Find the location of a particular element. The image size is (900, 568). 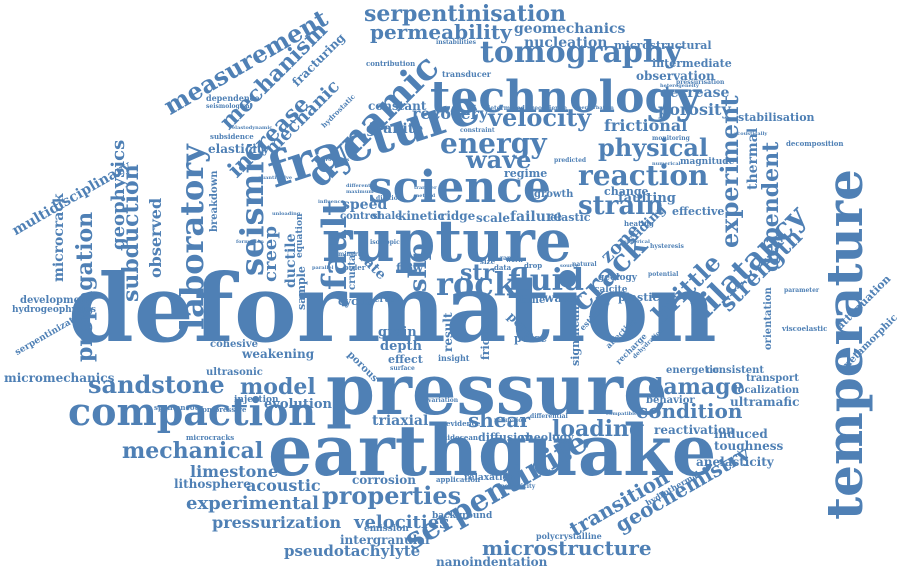

word-relaxation: relaxation is located at coordinates (490, 478).